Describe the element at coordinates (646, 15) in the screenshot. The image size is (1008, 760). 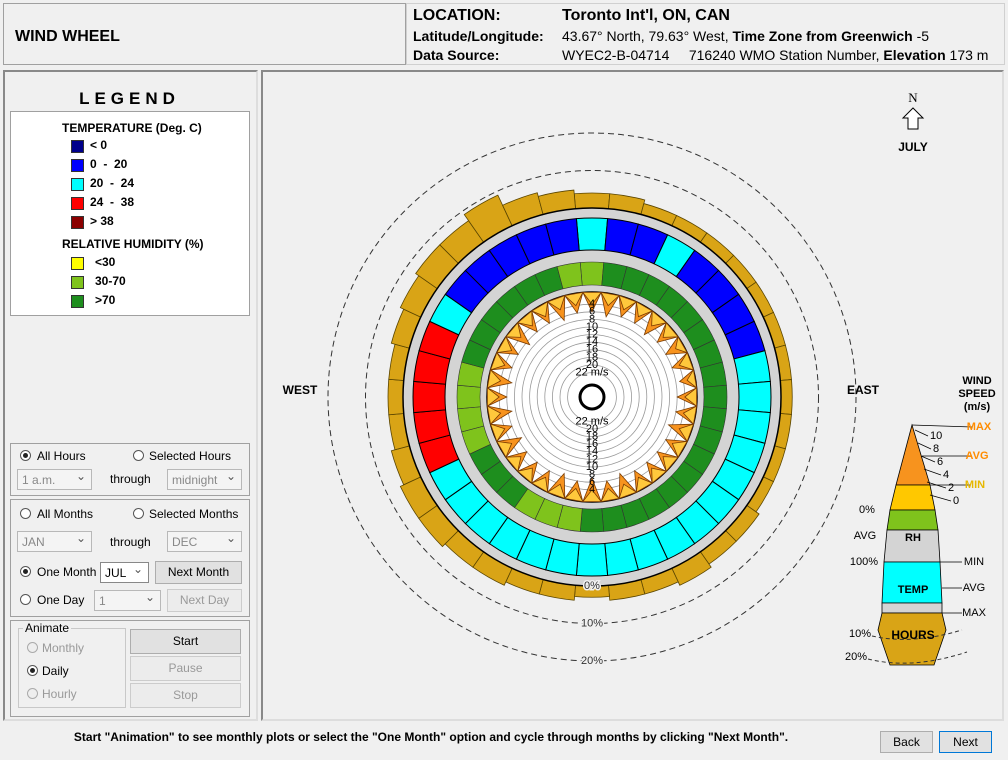
I see `location: Toronto Int'l, ON, CAN` at that location.